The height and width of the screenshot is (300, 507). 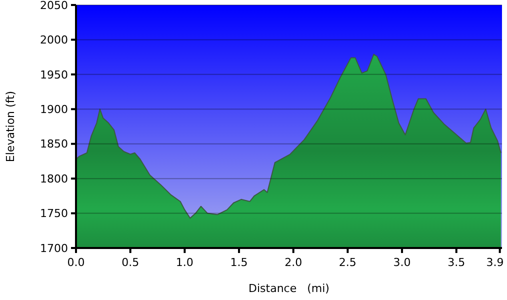 What do you see at coordinates (54, 213) in the screenshot?
I see `y-tick-label: 1750` at bounding box center [54, 213].